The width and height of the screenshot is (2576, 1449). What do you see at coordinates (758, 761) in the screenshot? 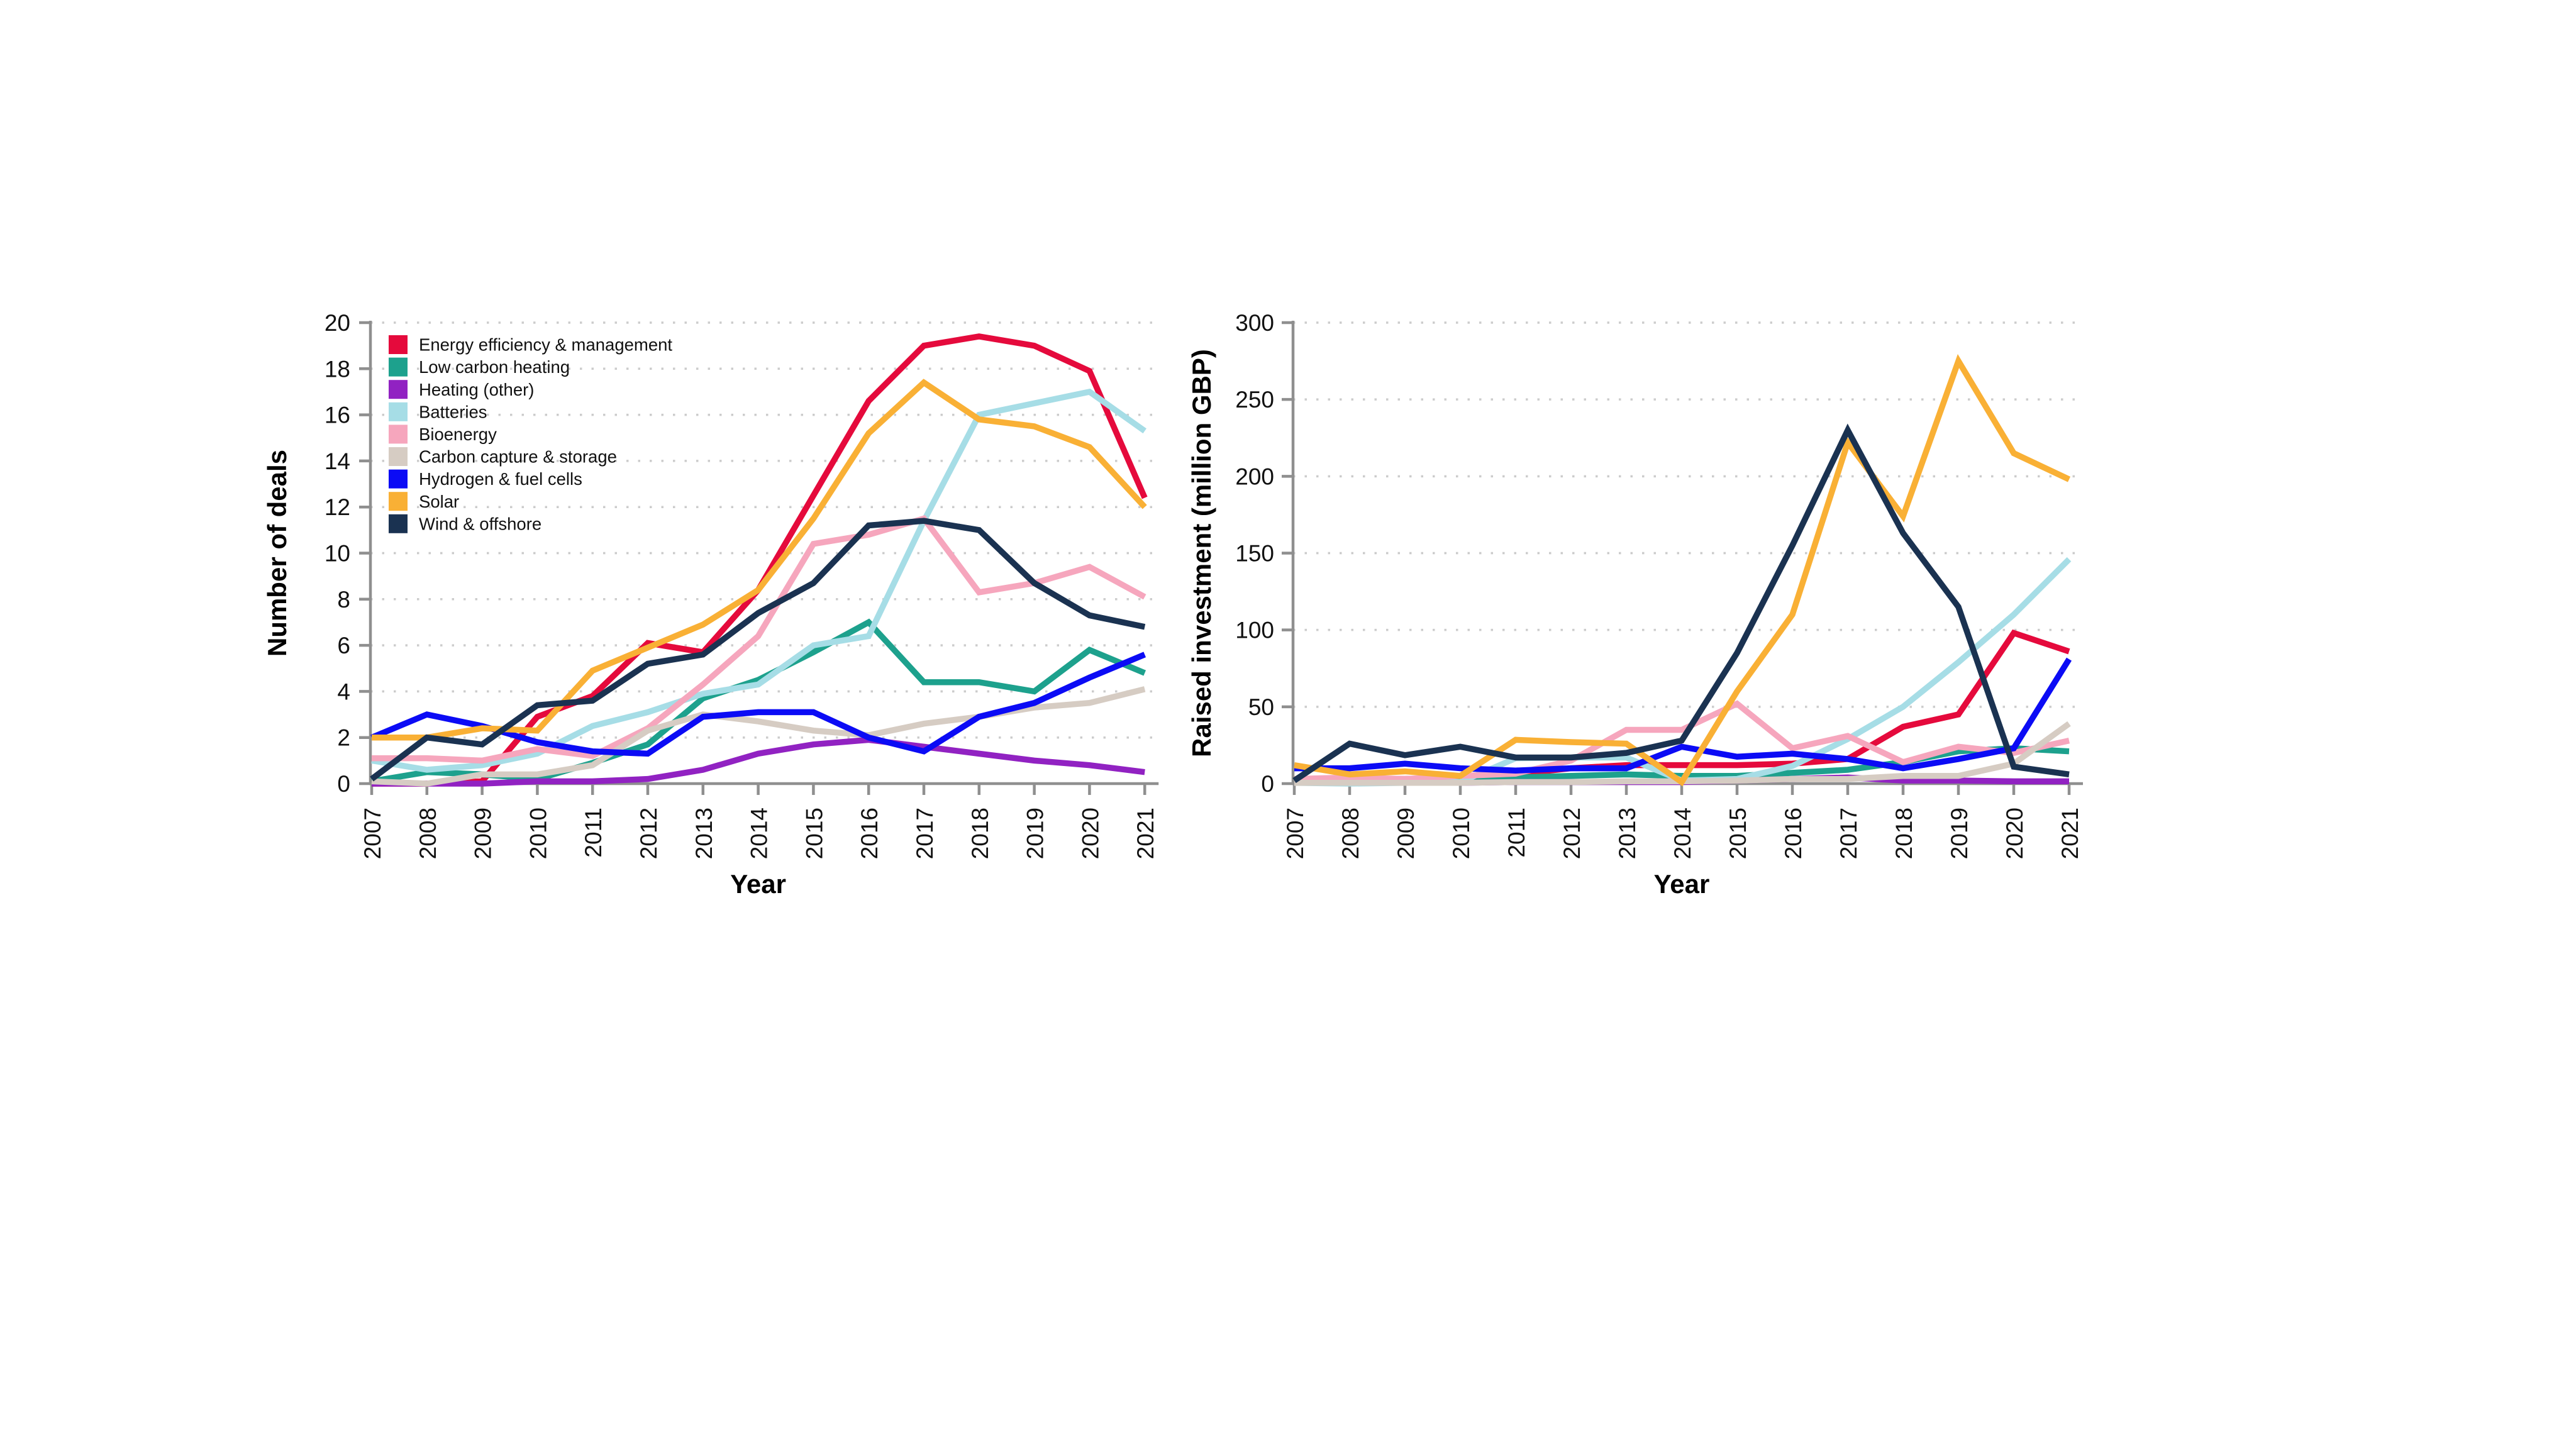
I see `line-heating-other` at bounding box center [758, 761].